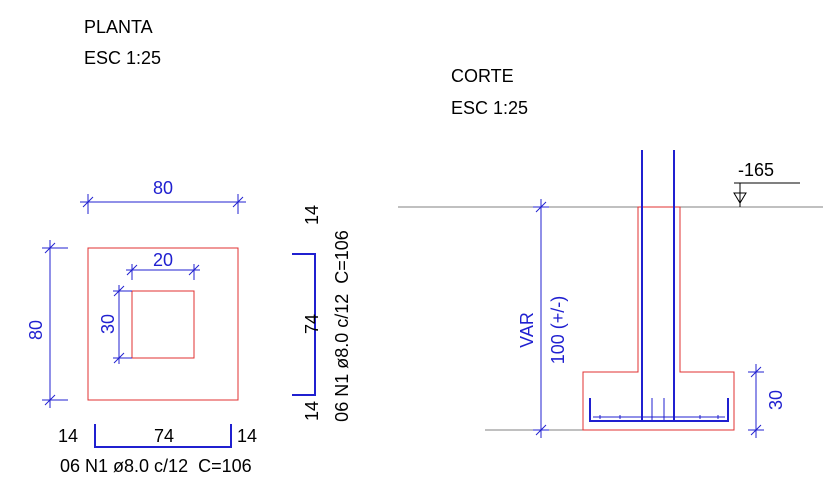 The width and height of the screenshot is (823, 480). What do you see at coordinates (342, 326) in the screenshot?
I see `rebar-right-spec: 06 N1 ø8.0 c/12 C=106` at bounding box center [342, 326].